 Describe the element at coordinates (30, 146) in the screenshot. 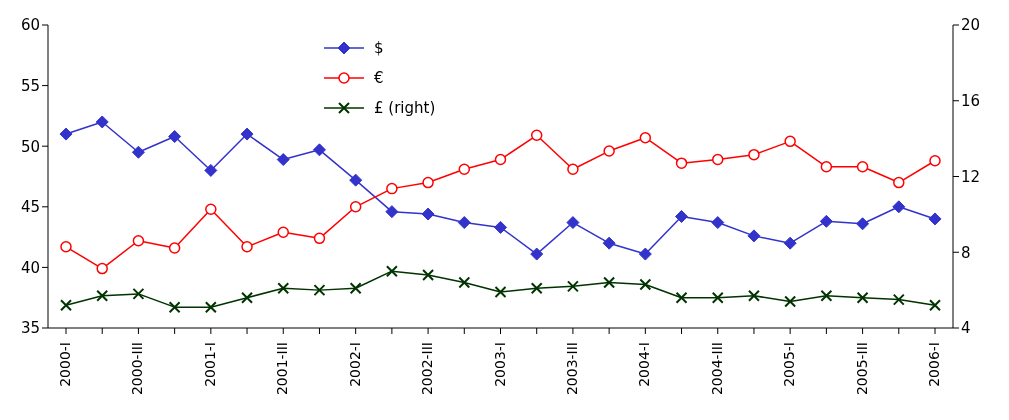

I see `y-tick-label: 50` at that location.